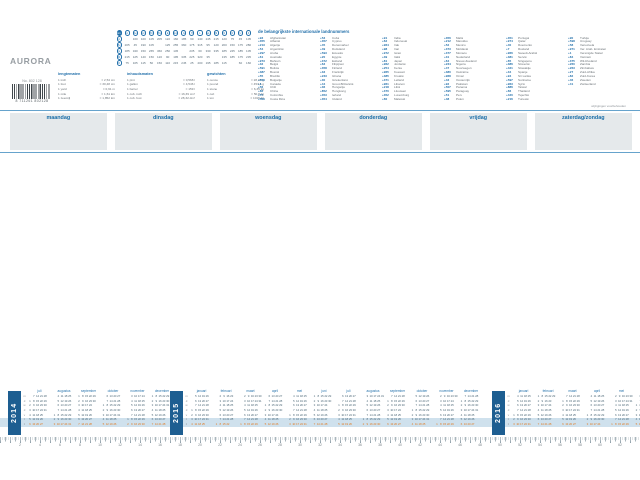 This screenshot has width=640, height=480. Describe the element at coordinates (339, 414) in the screenshot. I see `day-number: 3` at that location.